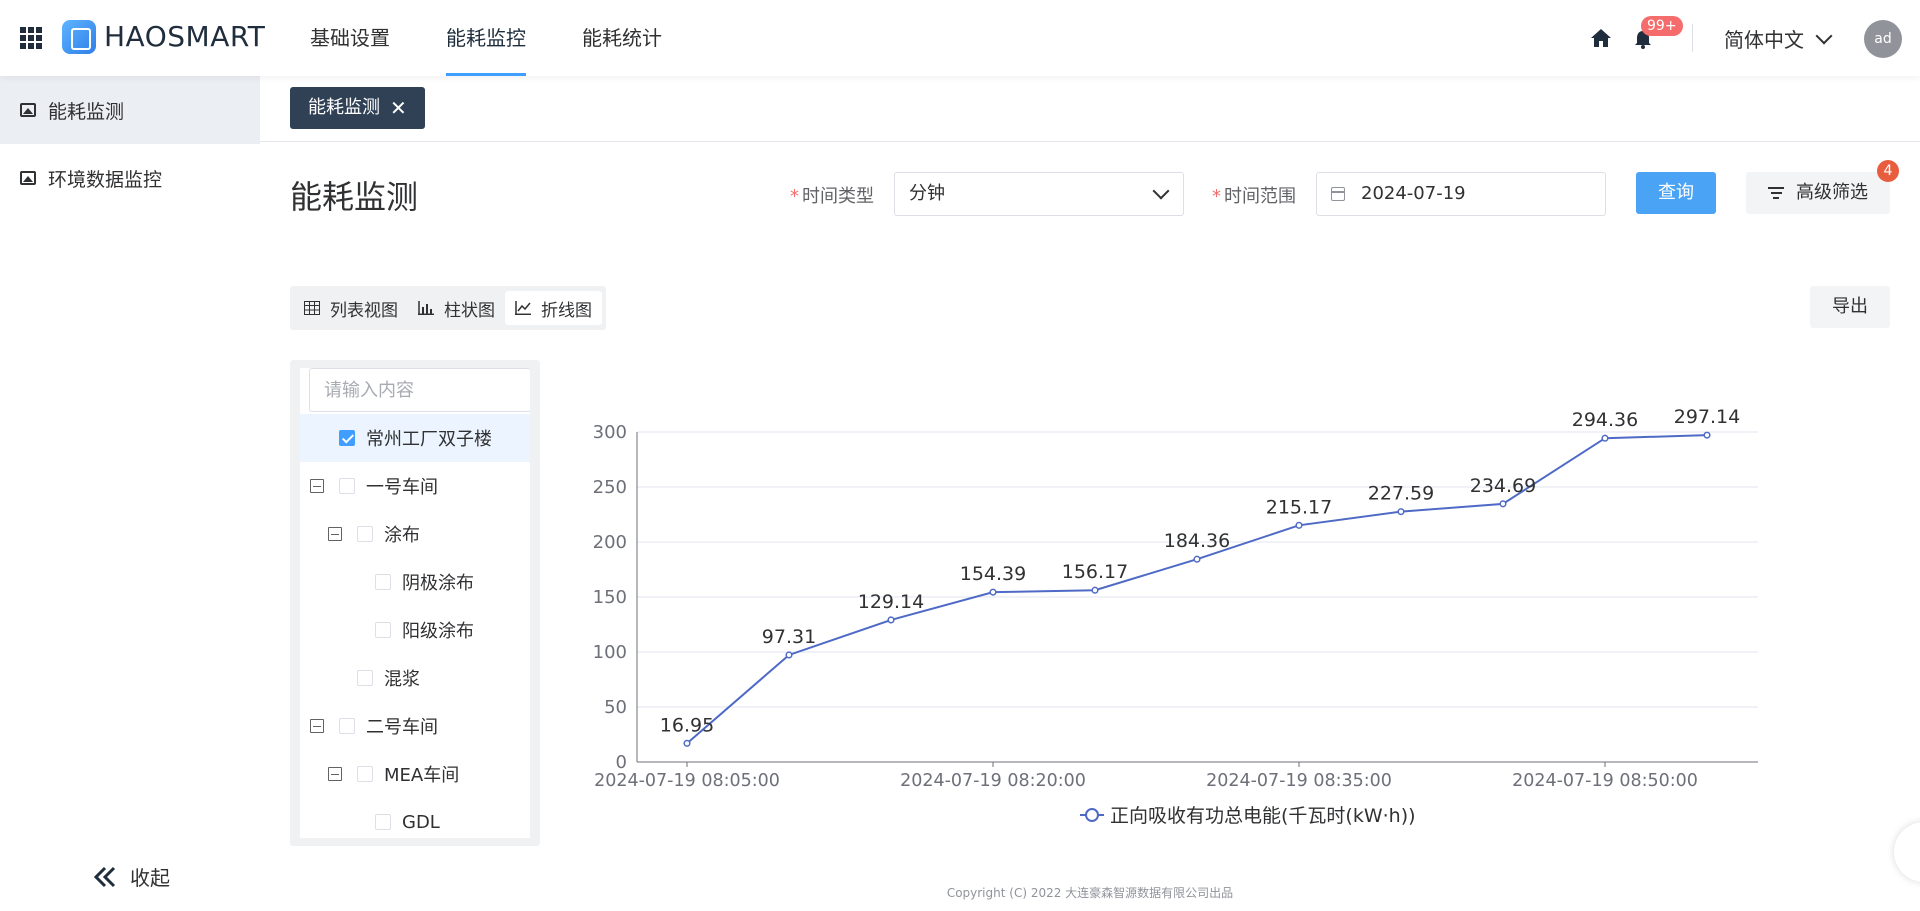 The height and width of the screenshot is (911, 1920). Describe the element at coordinates (350, 38) in the screenshot. I see `nav-basic-settings: 基础设置` at that location.